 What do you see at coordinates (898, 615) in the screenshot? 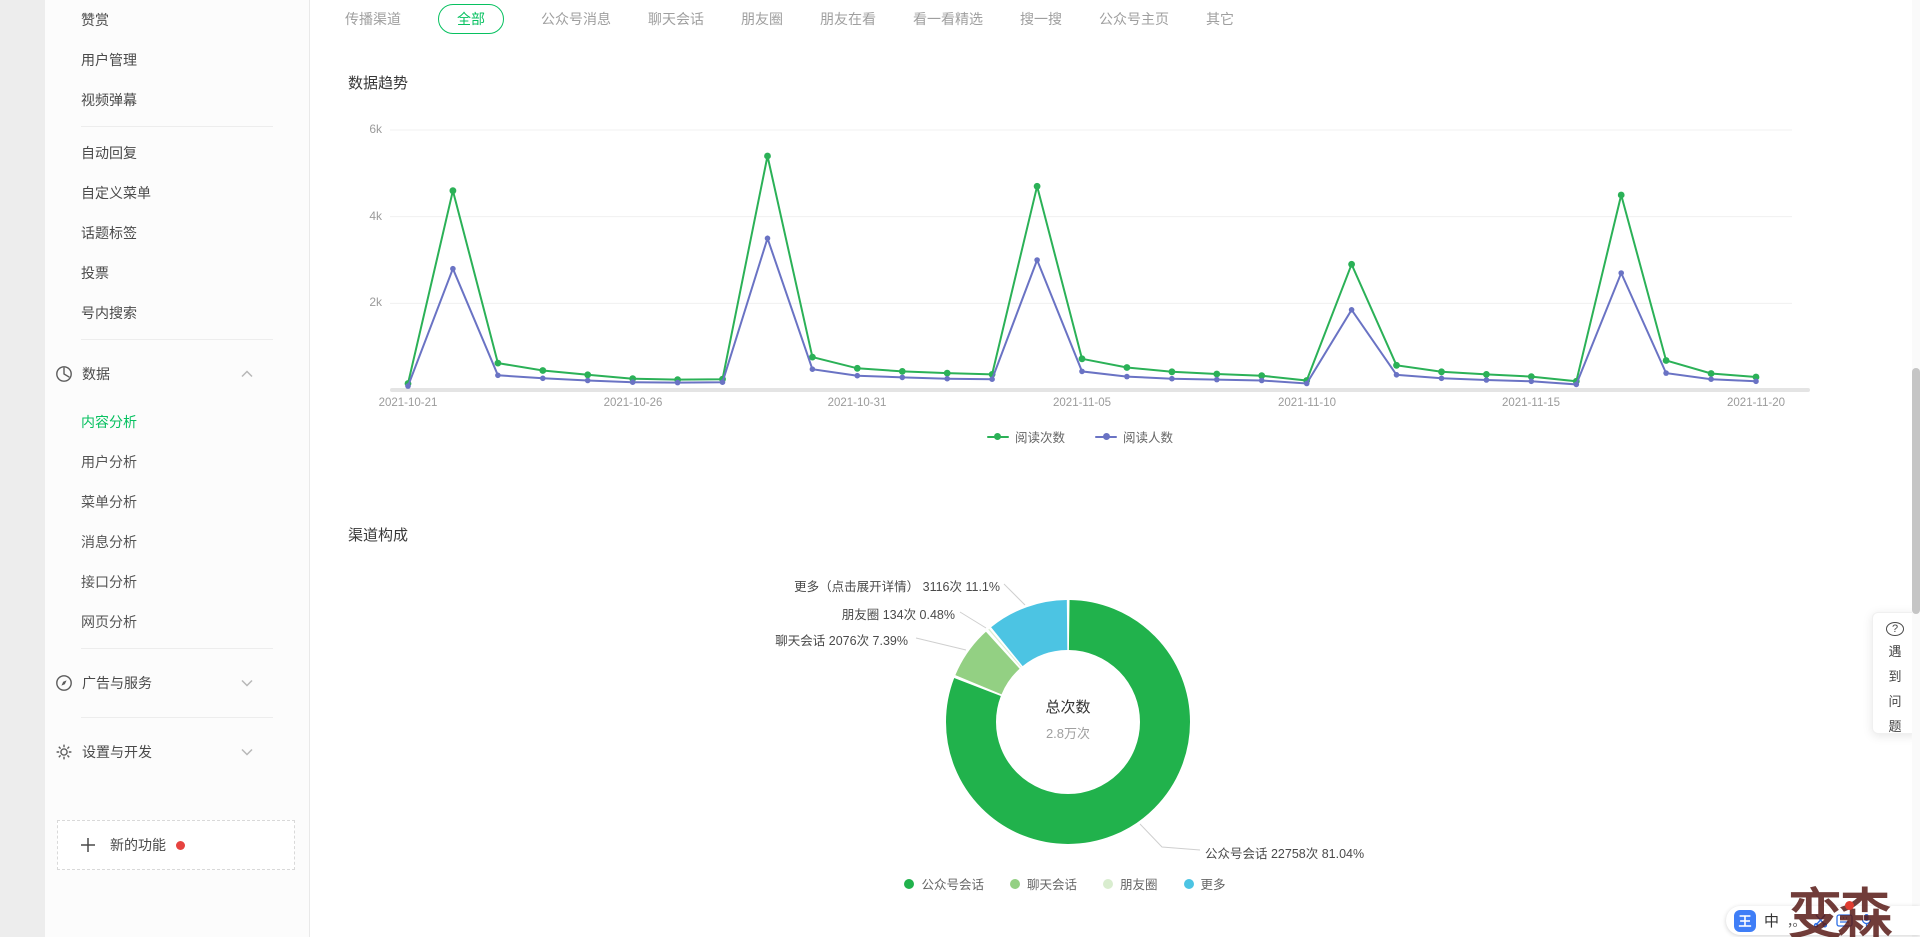
I see `callout-moments: 朋友圈 134次 0.48%` at bounding box center [898, 615].